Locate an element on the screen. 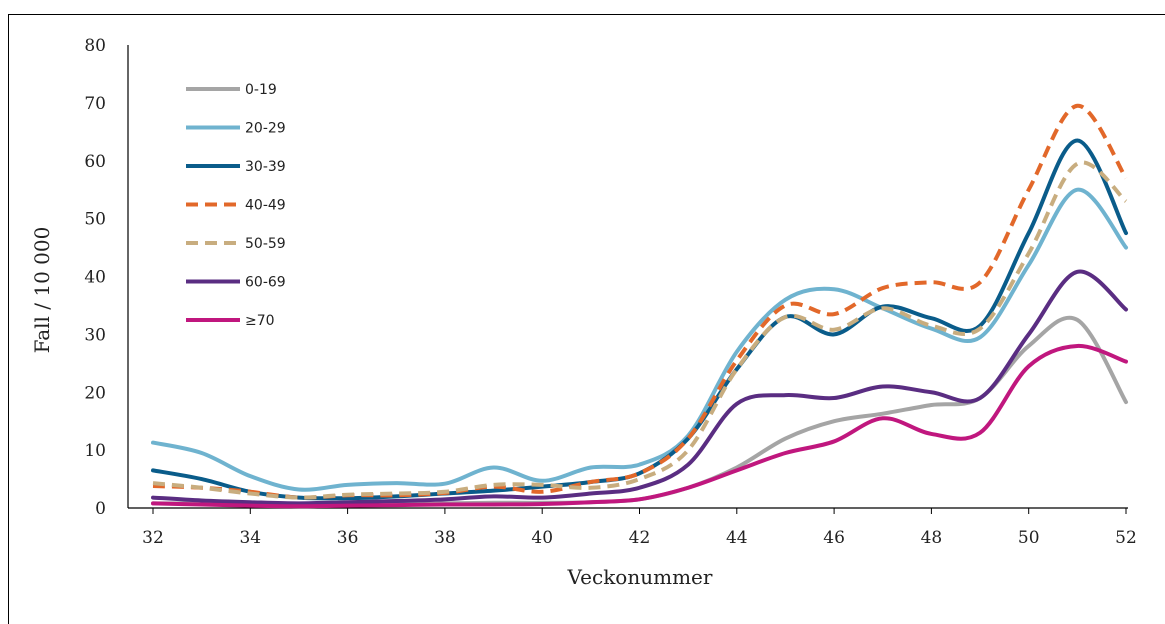 The height and width of the screenshot is (624, 1165). x-tick-label: 32 is located at coordinates (153, 538).